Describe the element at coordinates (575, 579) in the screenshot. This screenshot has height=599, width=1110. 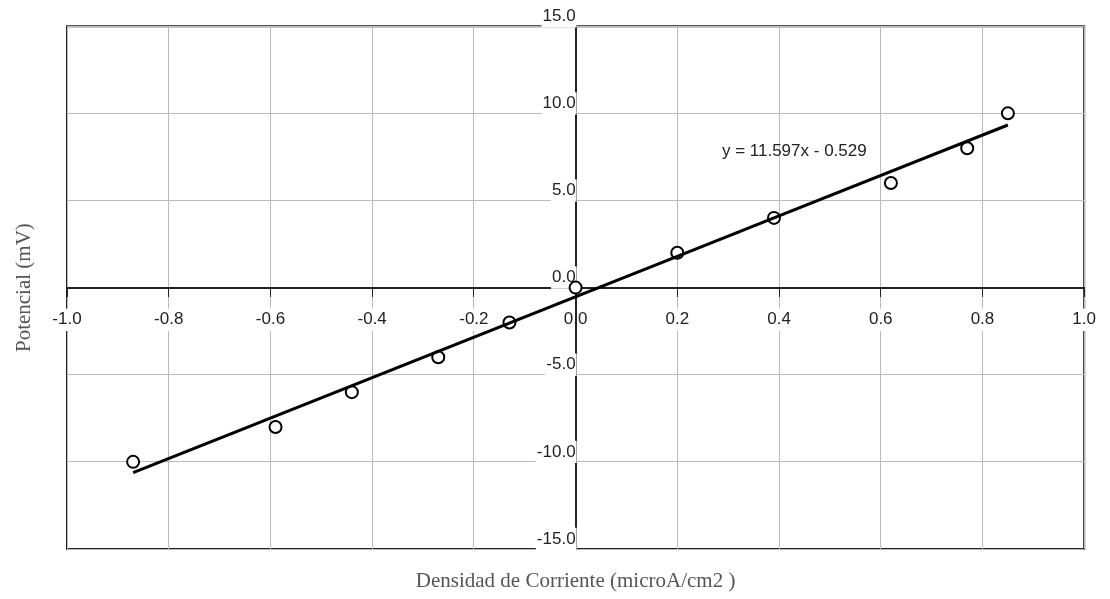
I see `x-axis-title: Densidad de Corriente (microA/cm2 )` at that location.